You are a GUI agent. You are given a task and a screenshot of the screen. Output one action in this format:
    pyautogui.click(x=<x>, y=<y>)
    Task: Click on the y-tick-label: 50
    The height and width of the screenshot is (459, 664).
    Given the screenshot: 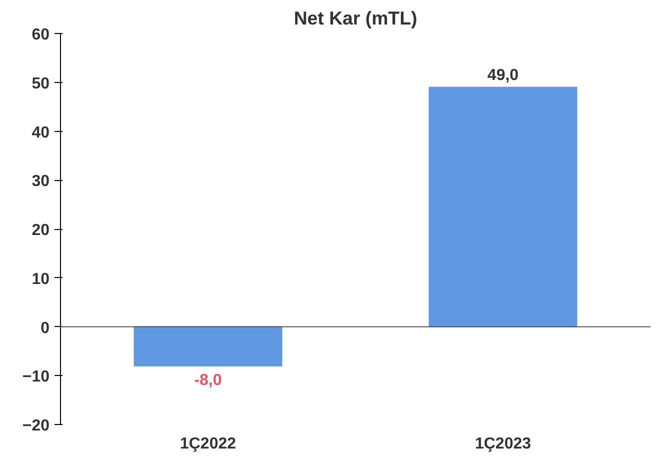 What is the action you would take?
    pyautogui.click(x=41, y=83)
    